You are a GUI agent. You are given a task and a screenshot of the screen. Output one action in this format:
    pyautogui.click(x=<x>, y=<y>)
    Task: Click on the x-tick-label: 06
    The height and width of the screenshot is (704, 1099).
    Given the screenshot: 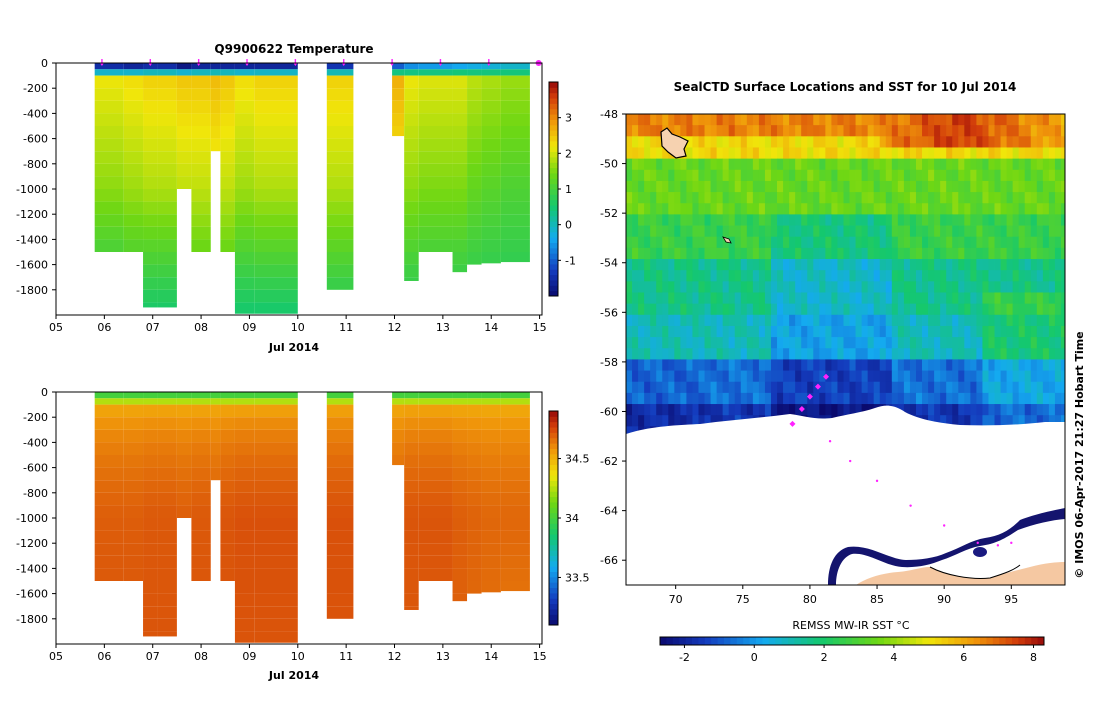 What is the action you would take?
    pyautogui.click(x=104, y=656)
    